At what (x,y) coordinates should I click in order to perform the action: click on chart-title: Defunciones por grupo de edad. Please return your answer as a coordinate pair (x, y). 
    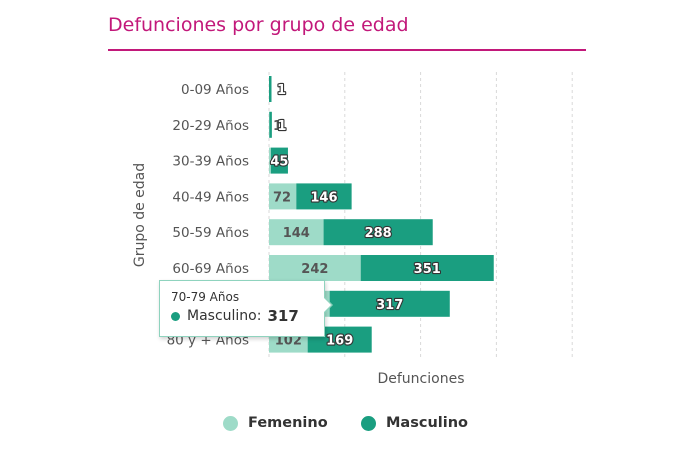
    Looking at the image, I should click on (258, 25).